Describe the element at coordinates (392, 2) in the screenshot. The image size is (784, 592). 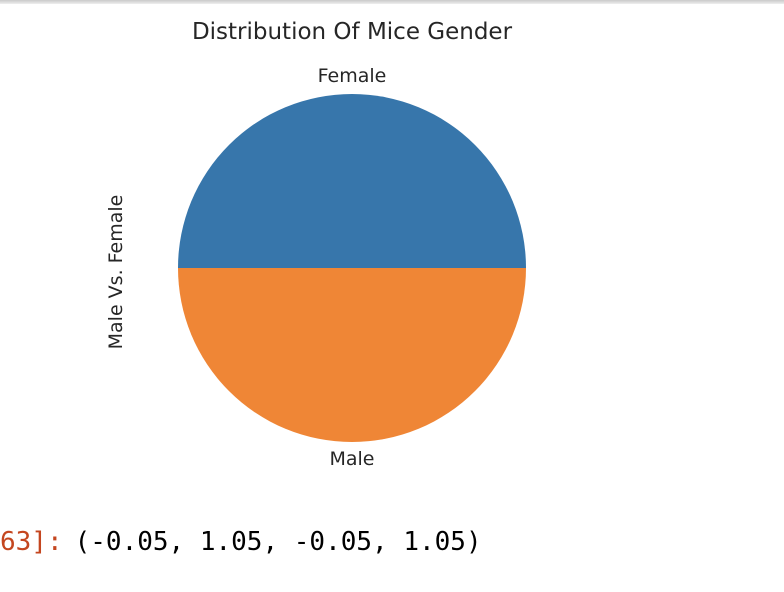
I see `cell-top-border` at that location.